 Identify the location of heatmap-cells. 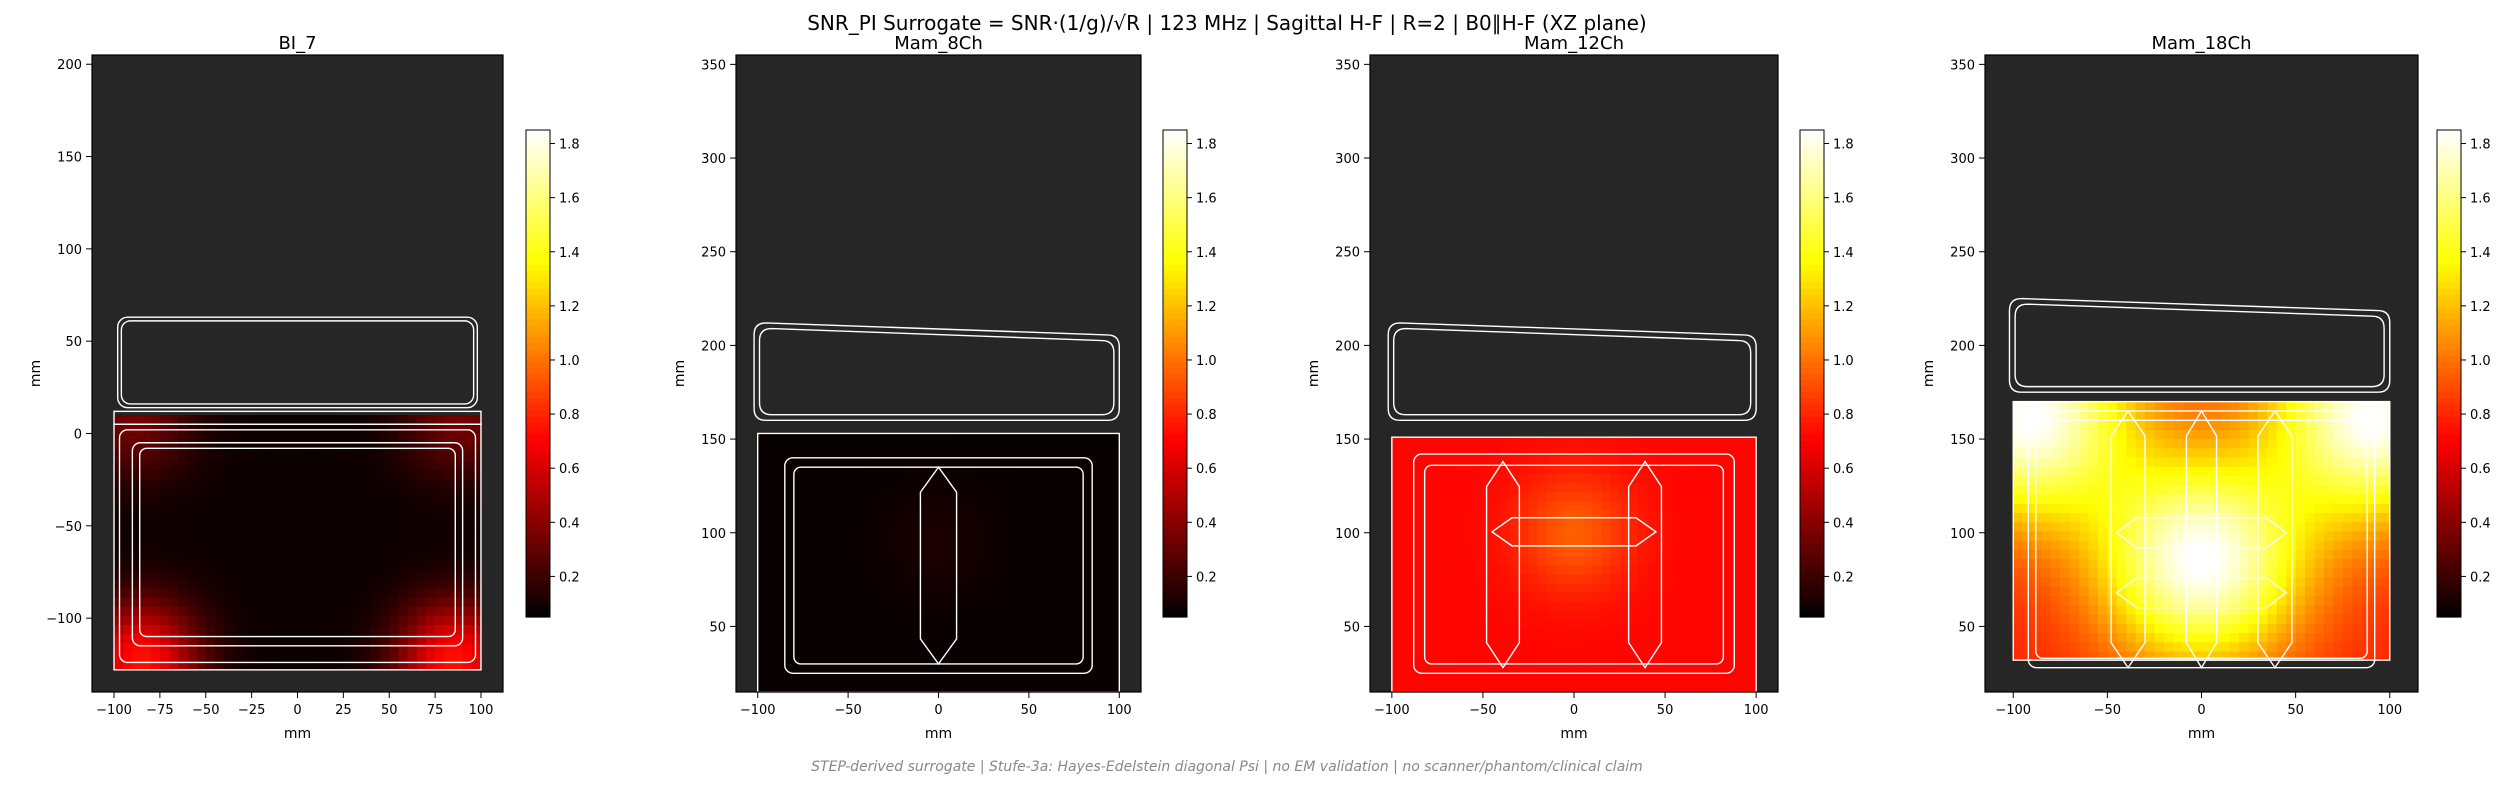
(298, 543).